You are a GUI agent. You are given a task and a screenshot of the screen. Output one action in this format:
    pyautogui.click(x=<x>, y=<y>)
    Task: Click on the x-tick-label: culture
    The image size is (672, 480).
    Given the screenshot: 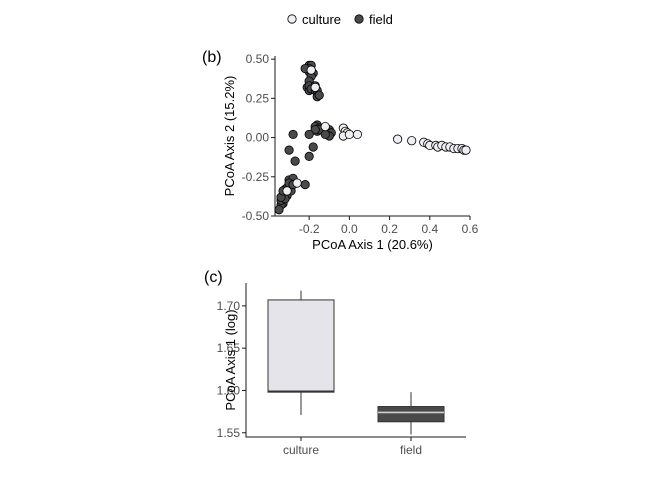 What is the action you would take?
    pyautogui.click(x=301, y=450)
    